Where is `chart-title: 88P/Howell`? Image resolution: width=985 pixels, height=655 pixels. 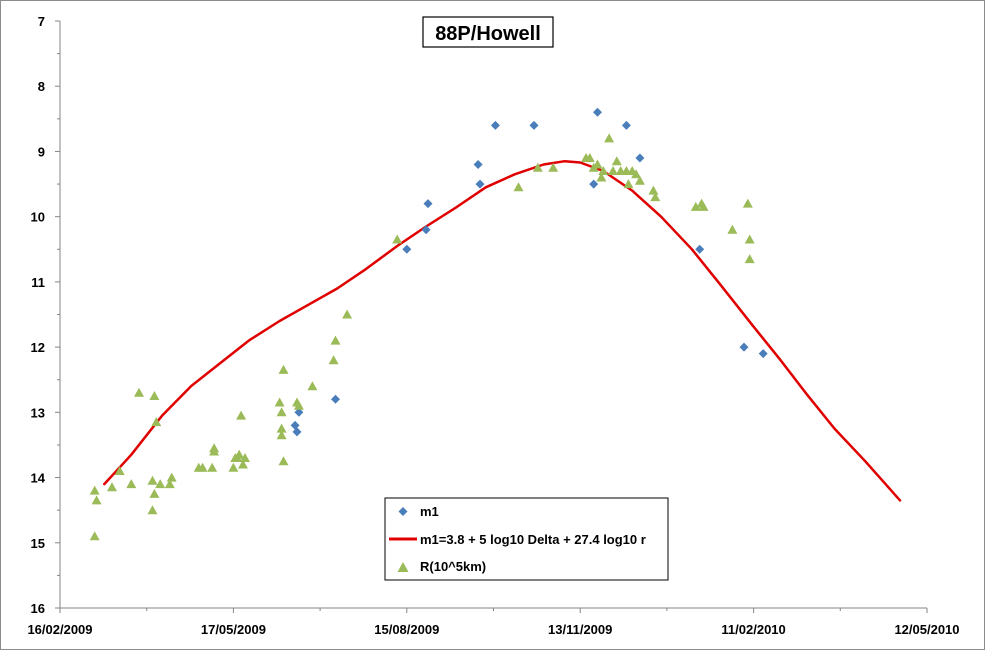 chart-title: 88P/Howell is located at coordinates (488, 34).